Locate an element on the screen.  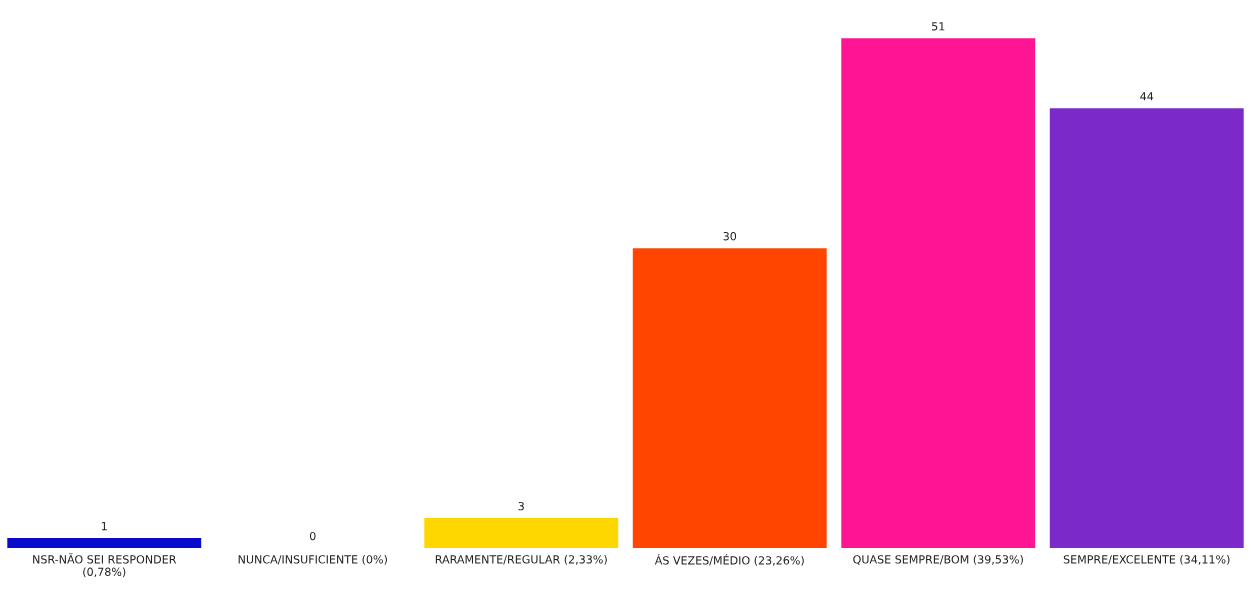
data-label: 0 is located at coordinates (312, 536).